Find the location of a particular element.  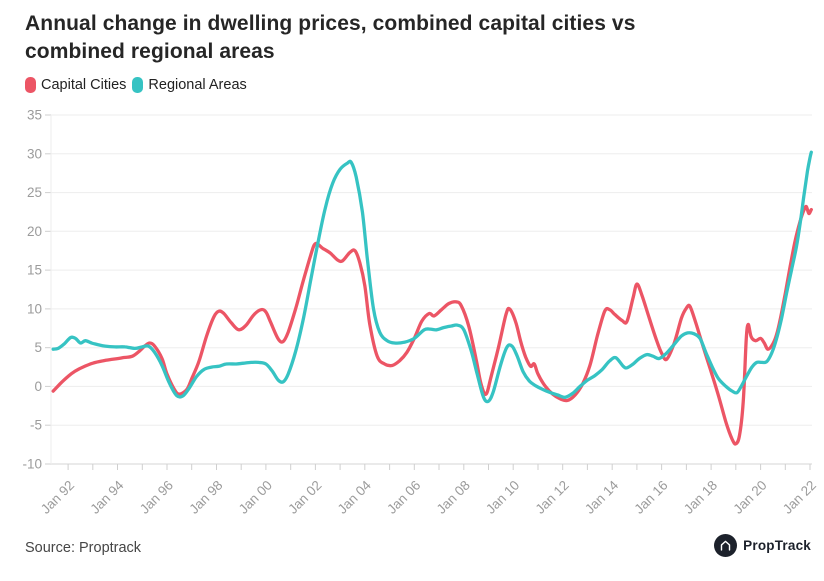

y-axis-label: 0 is located at coordinates (38, 386).